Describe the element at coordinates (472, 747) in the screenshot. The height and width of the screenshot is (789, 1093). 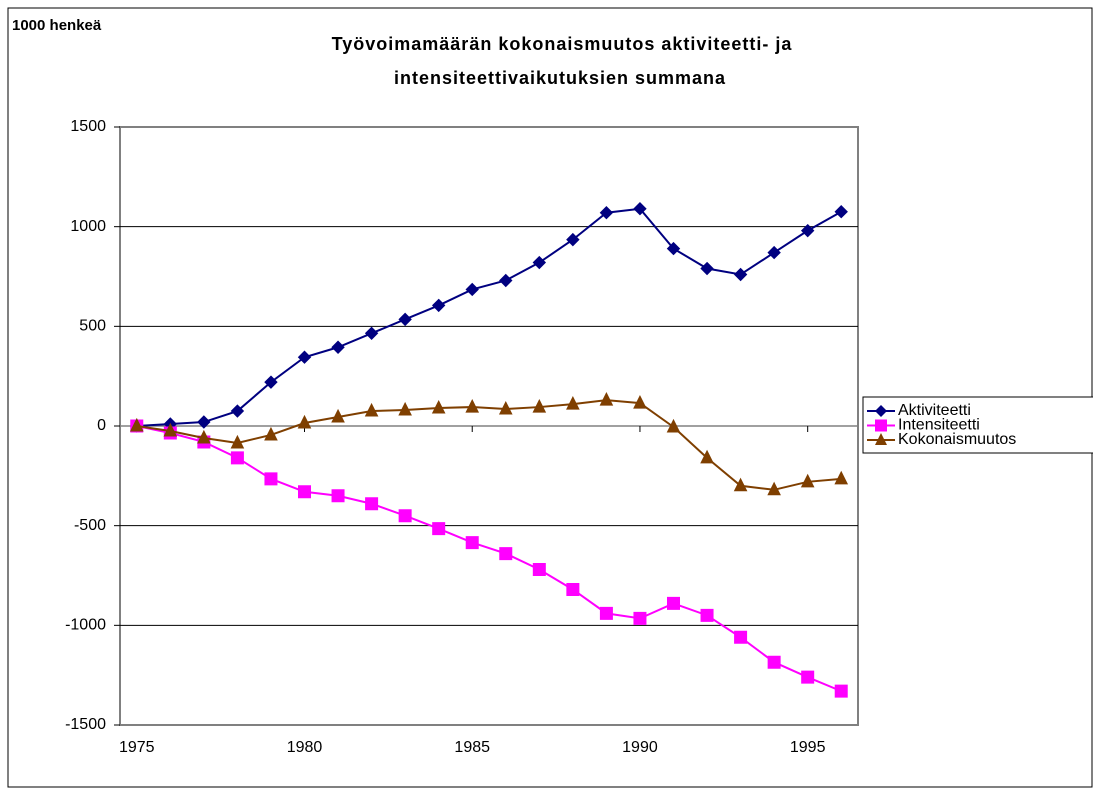
I see `x-tick-label: 1985` at that location.